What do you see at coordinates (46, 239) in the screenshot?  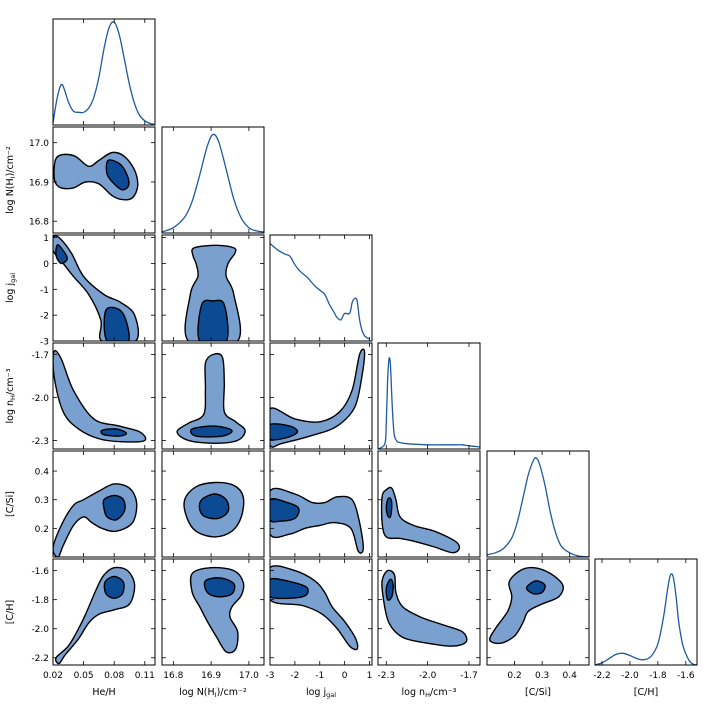 I see `y-tick-label: 1` at bounding box center [46, 239].